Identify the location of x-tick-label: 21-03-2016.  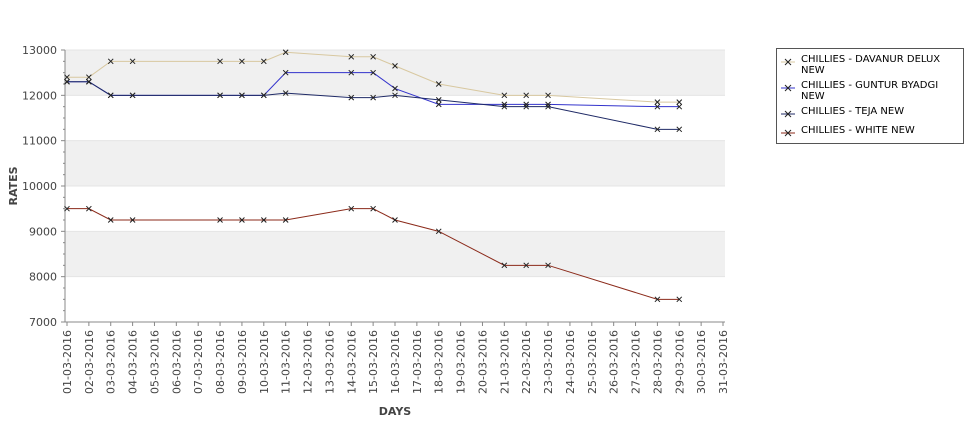
(504, 362).